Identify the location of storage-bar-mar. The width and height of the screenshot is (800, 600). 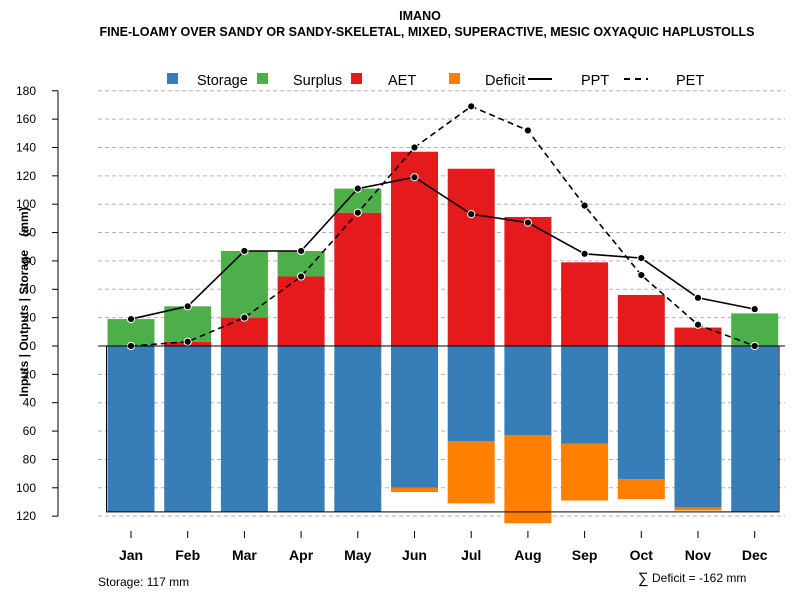
(244, 429).